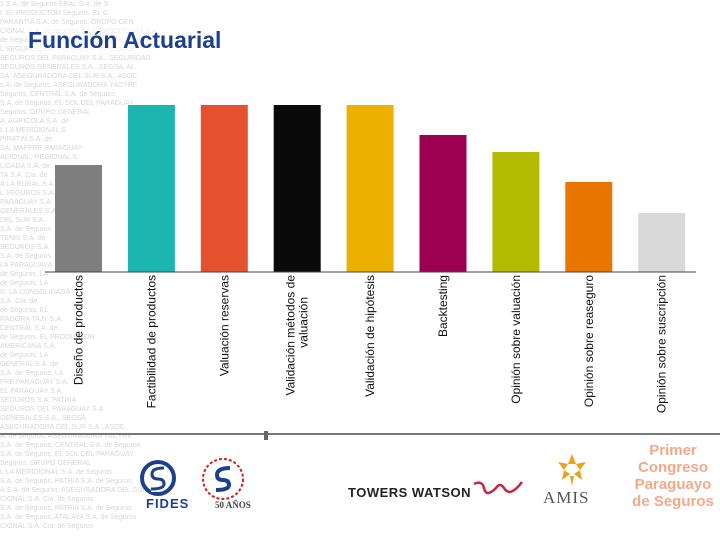 The width and height of the screenshot is (720, 540). What do you see at coordinates (24, 310) in the screenshot?
I see `background-text-line: de Seguros, EL` at bounding box center [24, 310].